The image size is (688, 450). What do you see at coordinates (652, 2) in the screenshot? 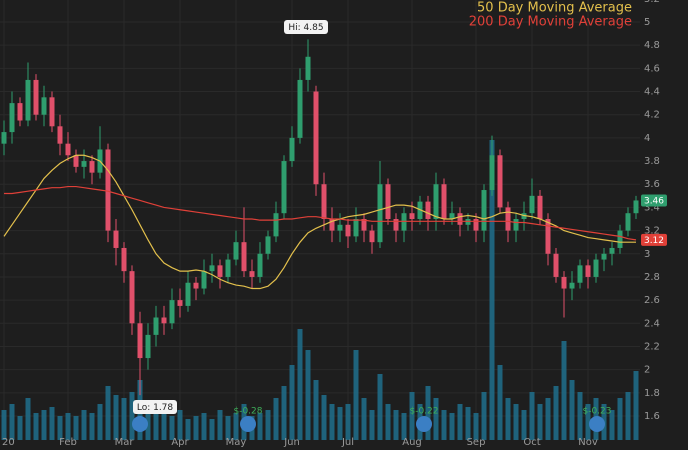
I see `y-tick-label: 5.2` at bounding box center [652, 2].